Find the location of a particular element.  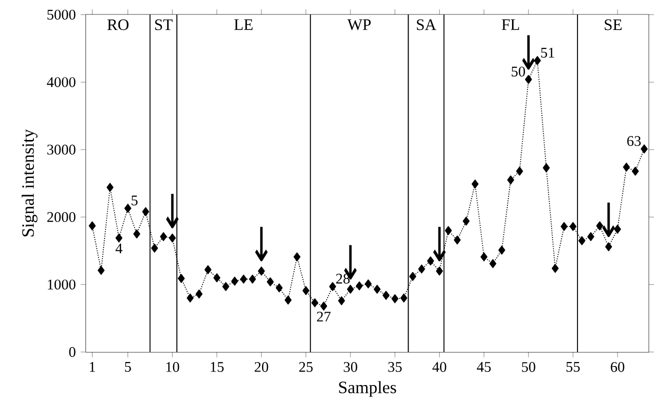

band-label: FL is located at coordinates (511, 24).